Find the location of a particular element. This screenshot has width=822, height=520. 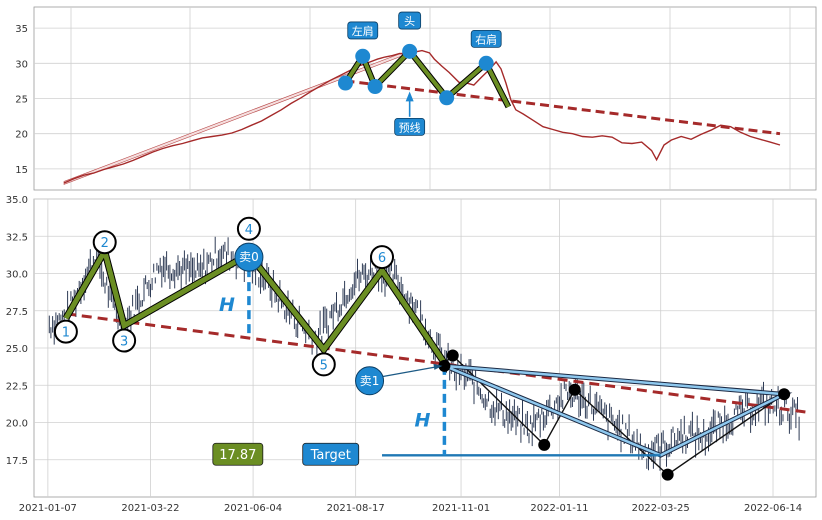

bottom-target-label: Target is located at coordinates (330, 455).